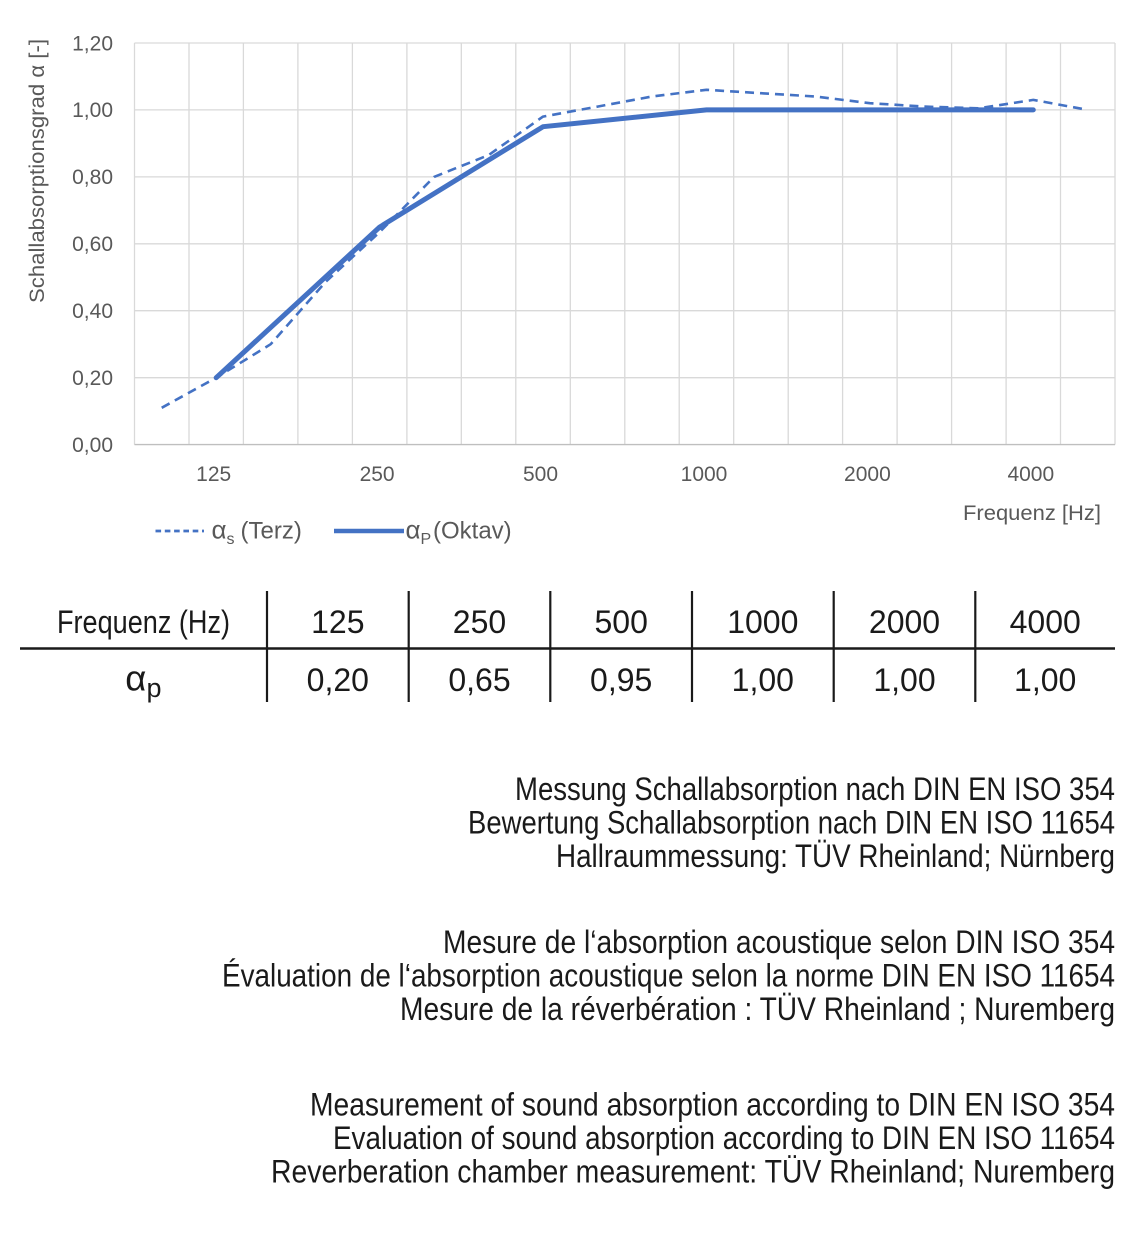 This screenshot has height=1234, width=1135. What do you see at coordinates (1032, 513) in the screenshot?
I see `svg-text: Frequenz [Hz]` at bounding box center [1032, 513].